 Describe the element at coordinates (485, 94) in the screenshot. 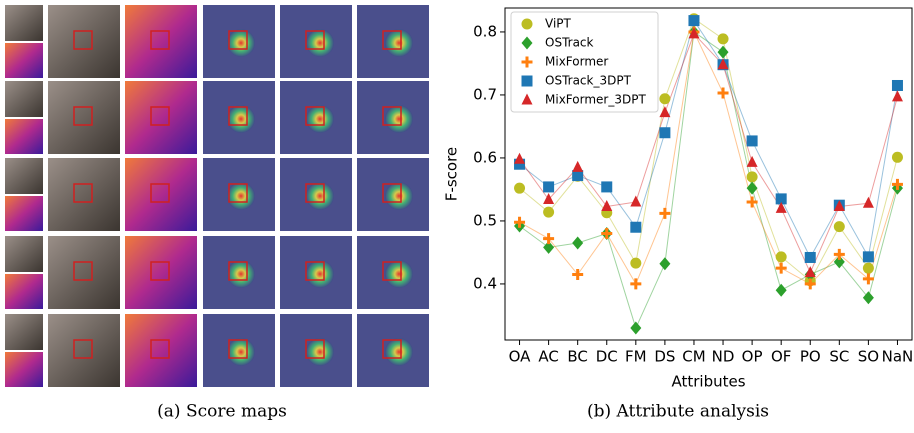

I see `y-tick-label: 0.7` at that location.